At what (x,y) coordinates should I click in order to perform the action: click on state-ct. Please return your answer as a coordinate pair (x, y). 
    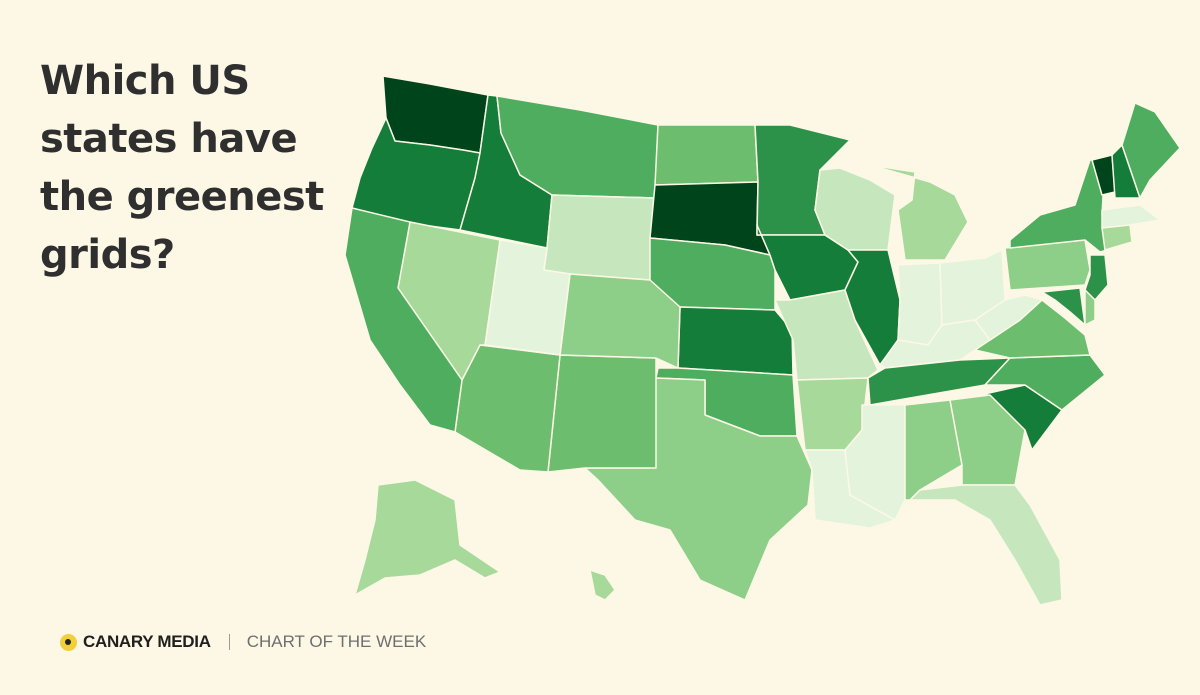
    Looking at the image, I should click on (1117, 237).